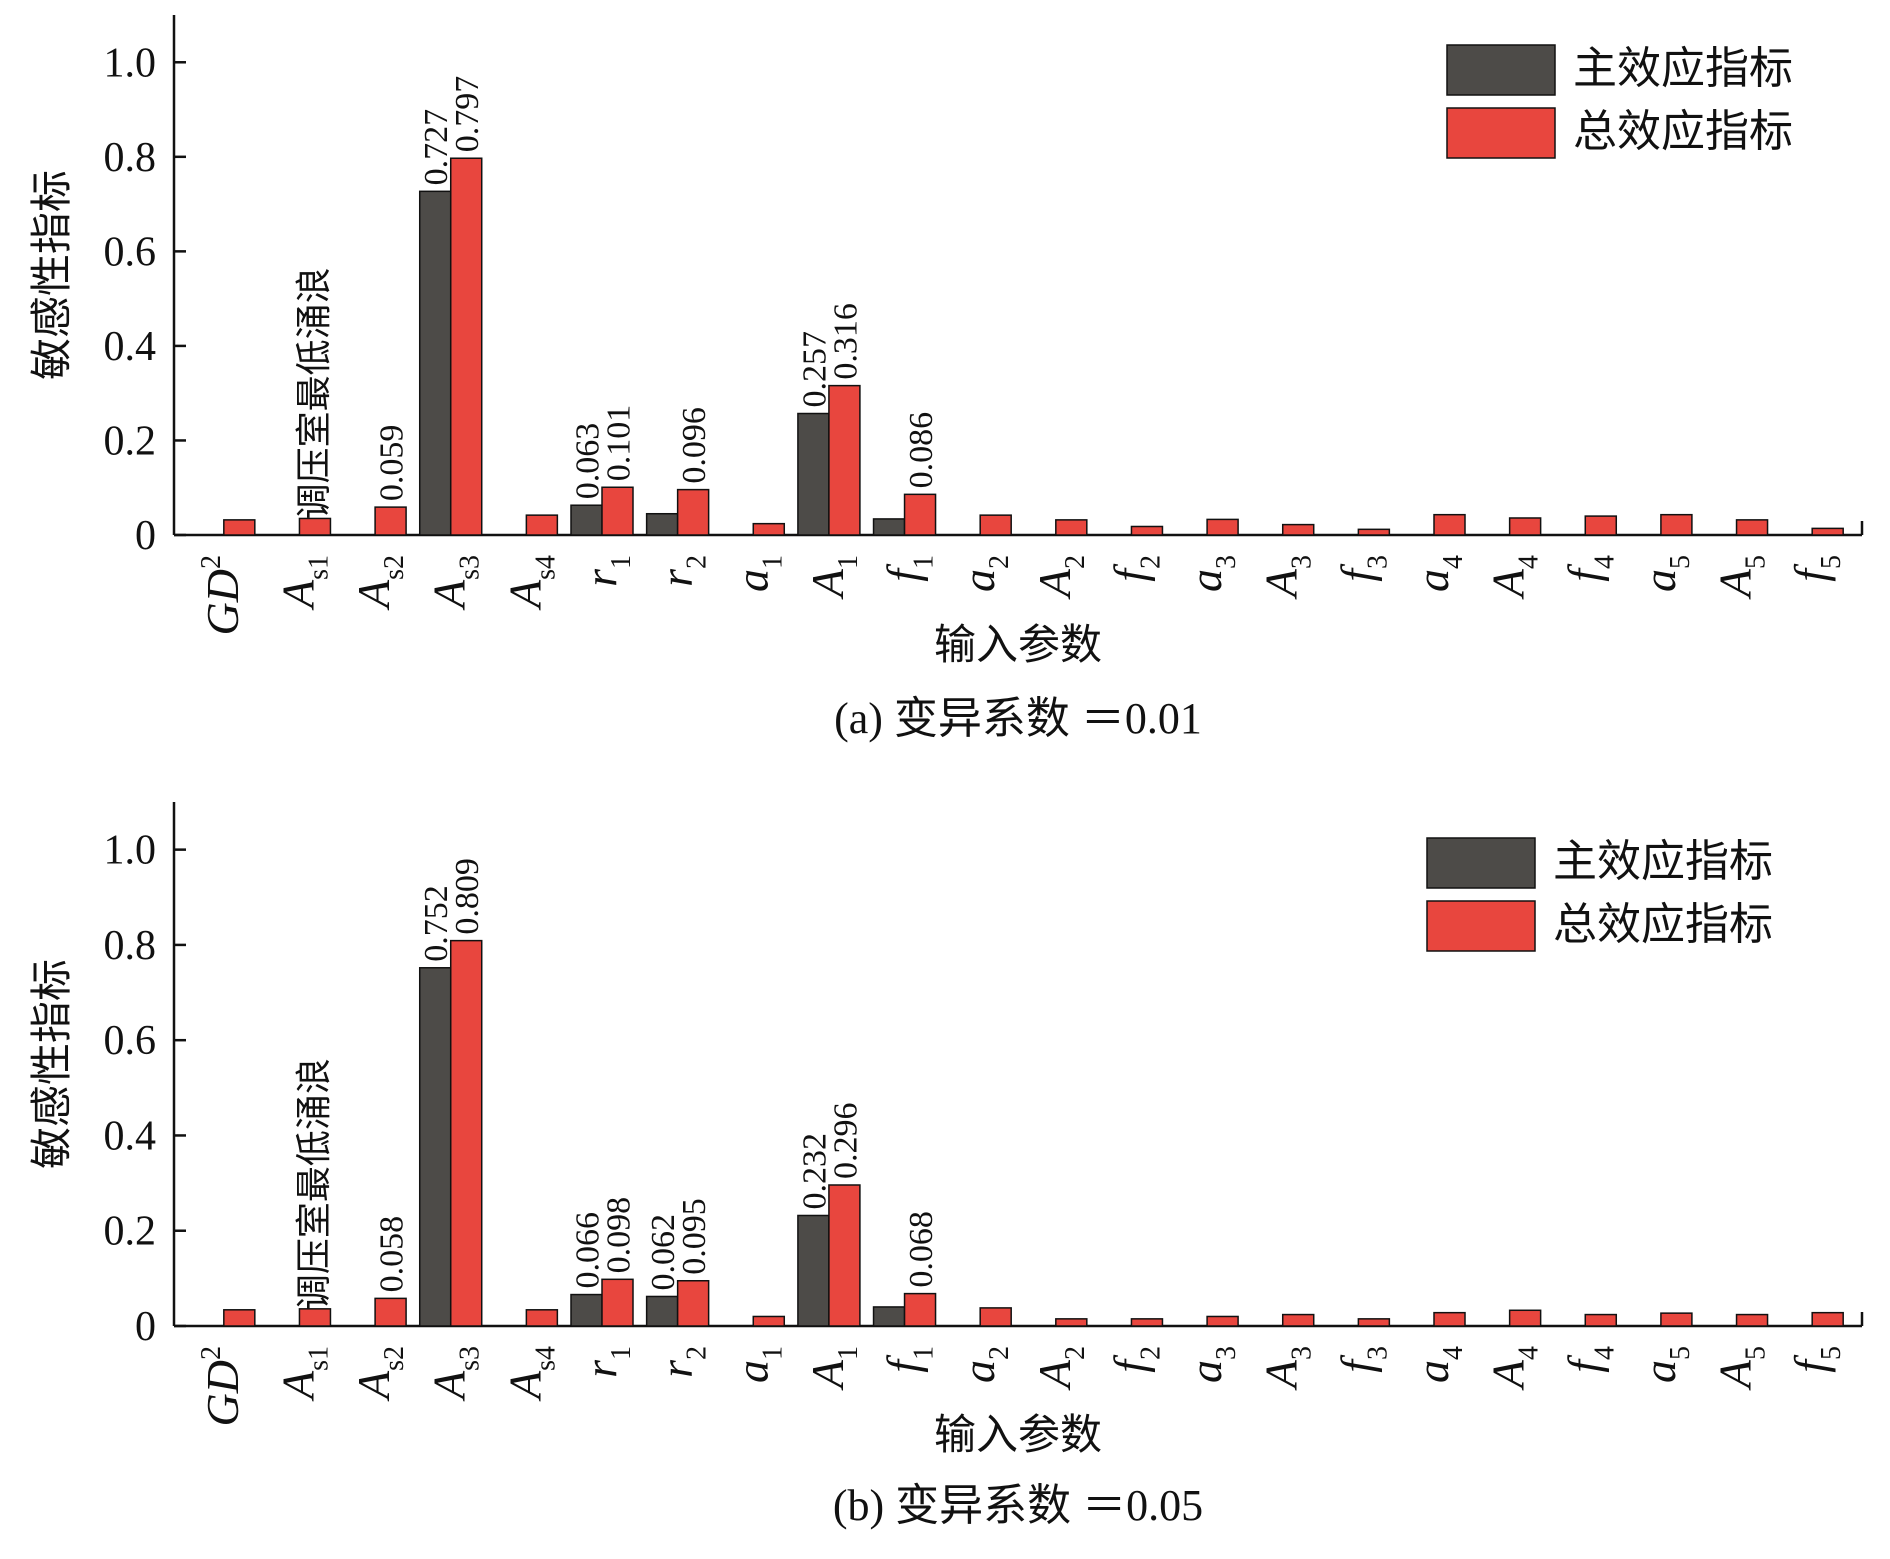 Image resolution: width=1890 pixels, height=1559 pixels. What do you see at coordinates (130, 63) in the screenshot?
I see `y-tick-label: 1.0` at bounding box center [130, 63].